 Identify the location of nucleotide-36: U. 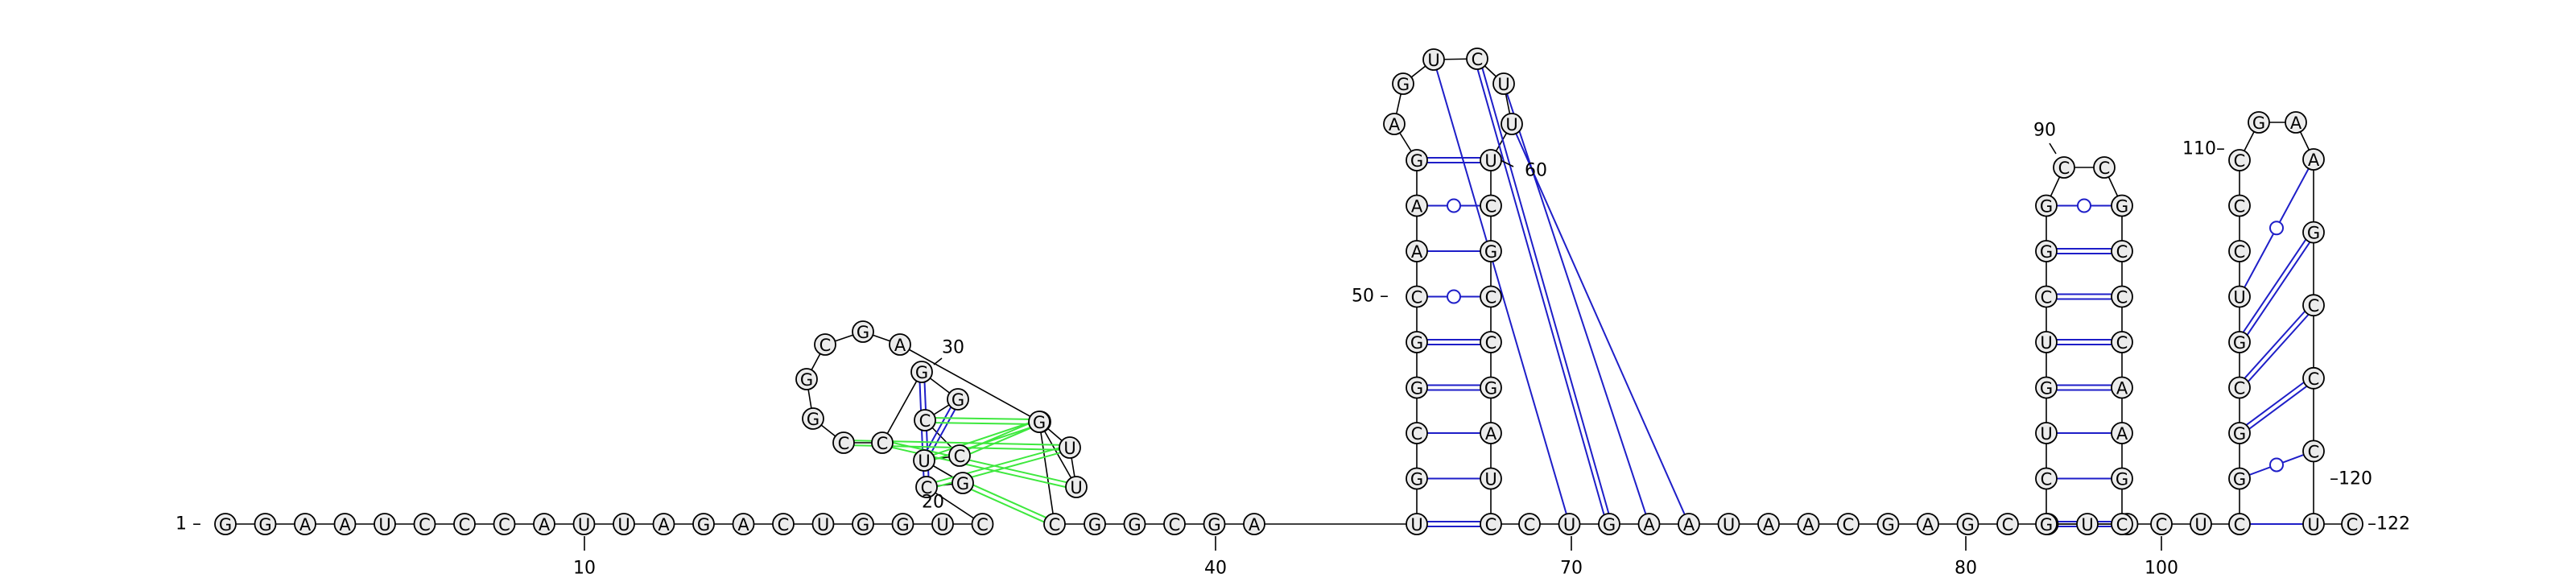
(1070, 448).